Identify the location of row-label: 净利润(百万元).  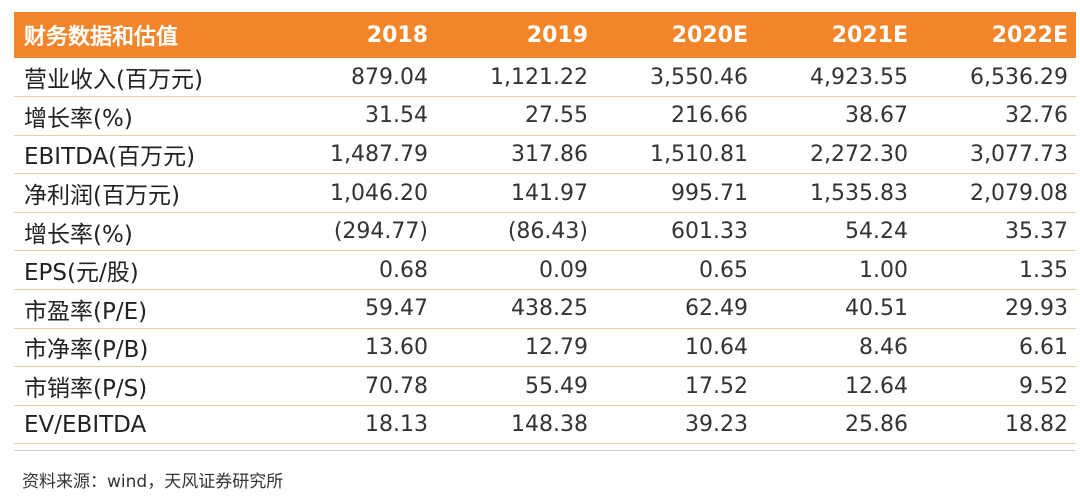
(102, 196).